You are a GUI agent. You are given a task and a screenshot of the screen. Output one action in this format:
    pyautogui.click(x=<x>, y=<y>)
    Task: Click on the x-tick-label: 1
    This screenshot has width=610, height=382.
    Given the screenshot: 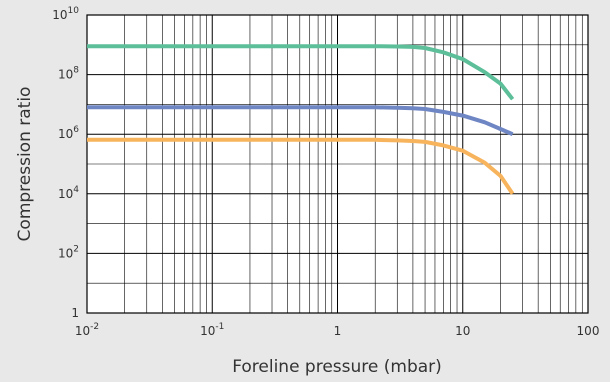 What is the action you would take?
    pyautogui.click(x=338, y=331)
    